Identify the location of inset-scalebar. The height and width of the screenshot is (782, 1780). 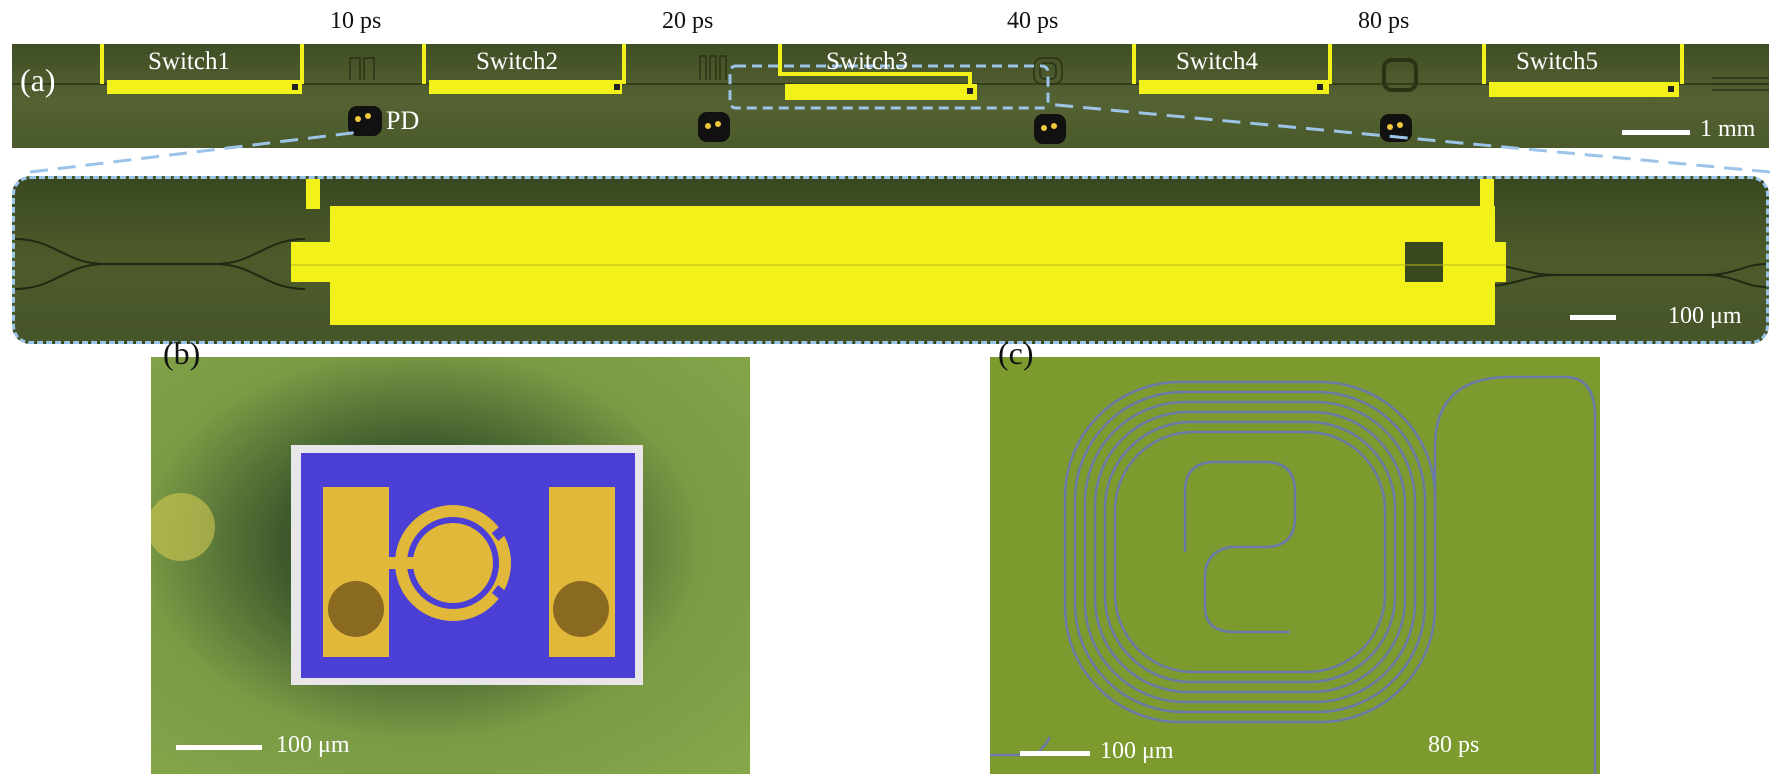
(1593, 317).